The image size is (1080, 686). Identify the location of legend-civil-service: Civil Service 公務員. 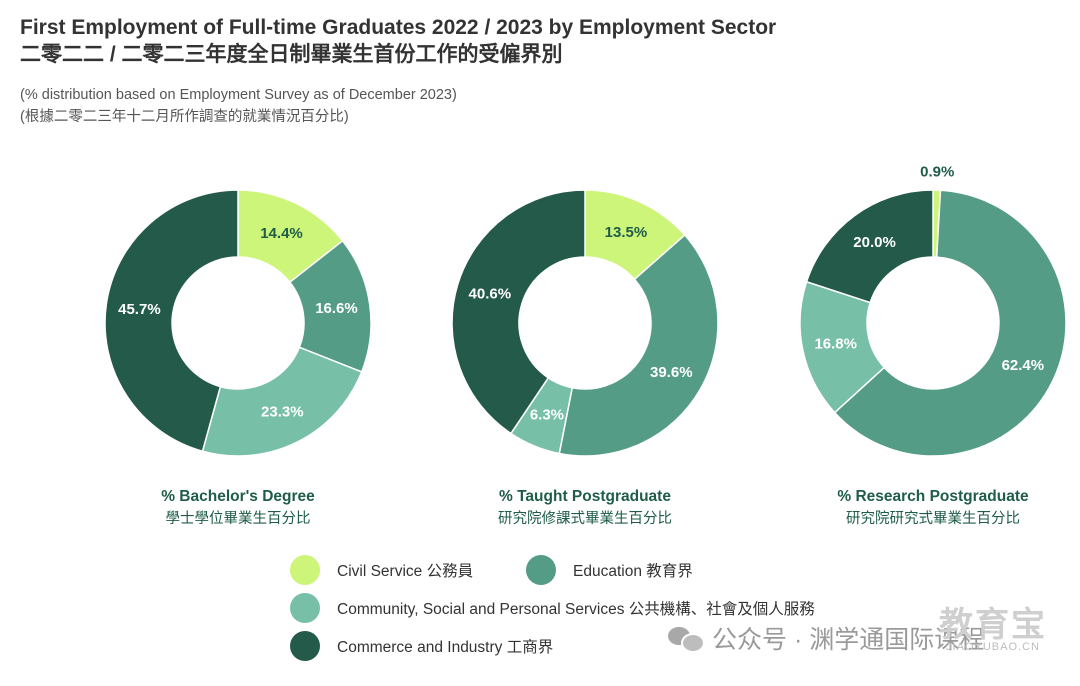
(381, 570).